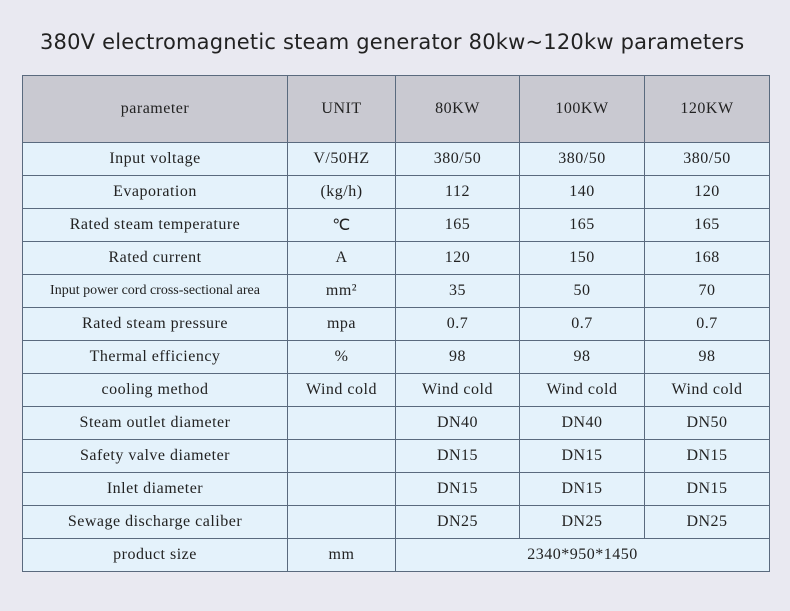  What do you see at coordinates (155, 324) in the screenshot?
I see `table-cell: Rated steam pressure` at bounding box center [155, 324].